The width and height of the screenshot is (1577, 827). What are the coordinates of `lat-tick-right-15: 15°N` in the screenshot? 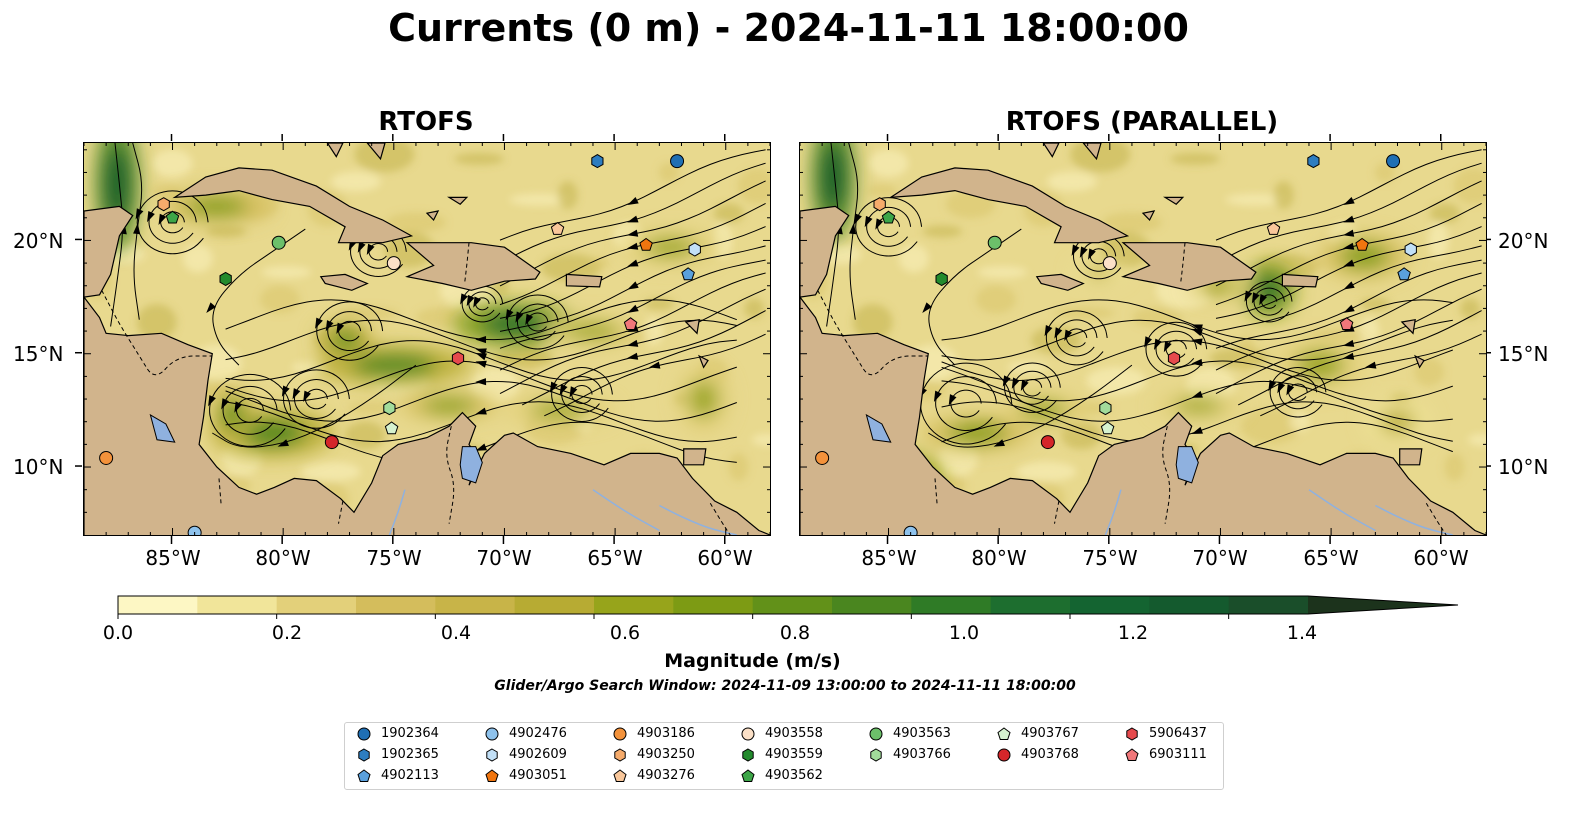 It's located at (1523, 354).